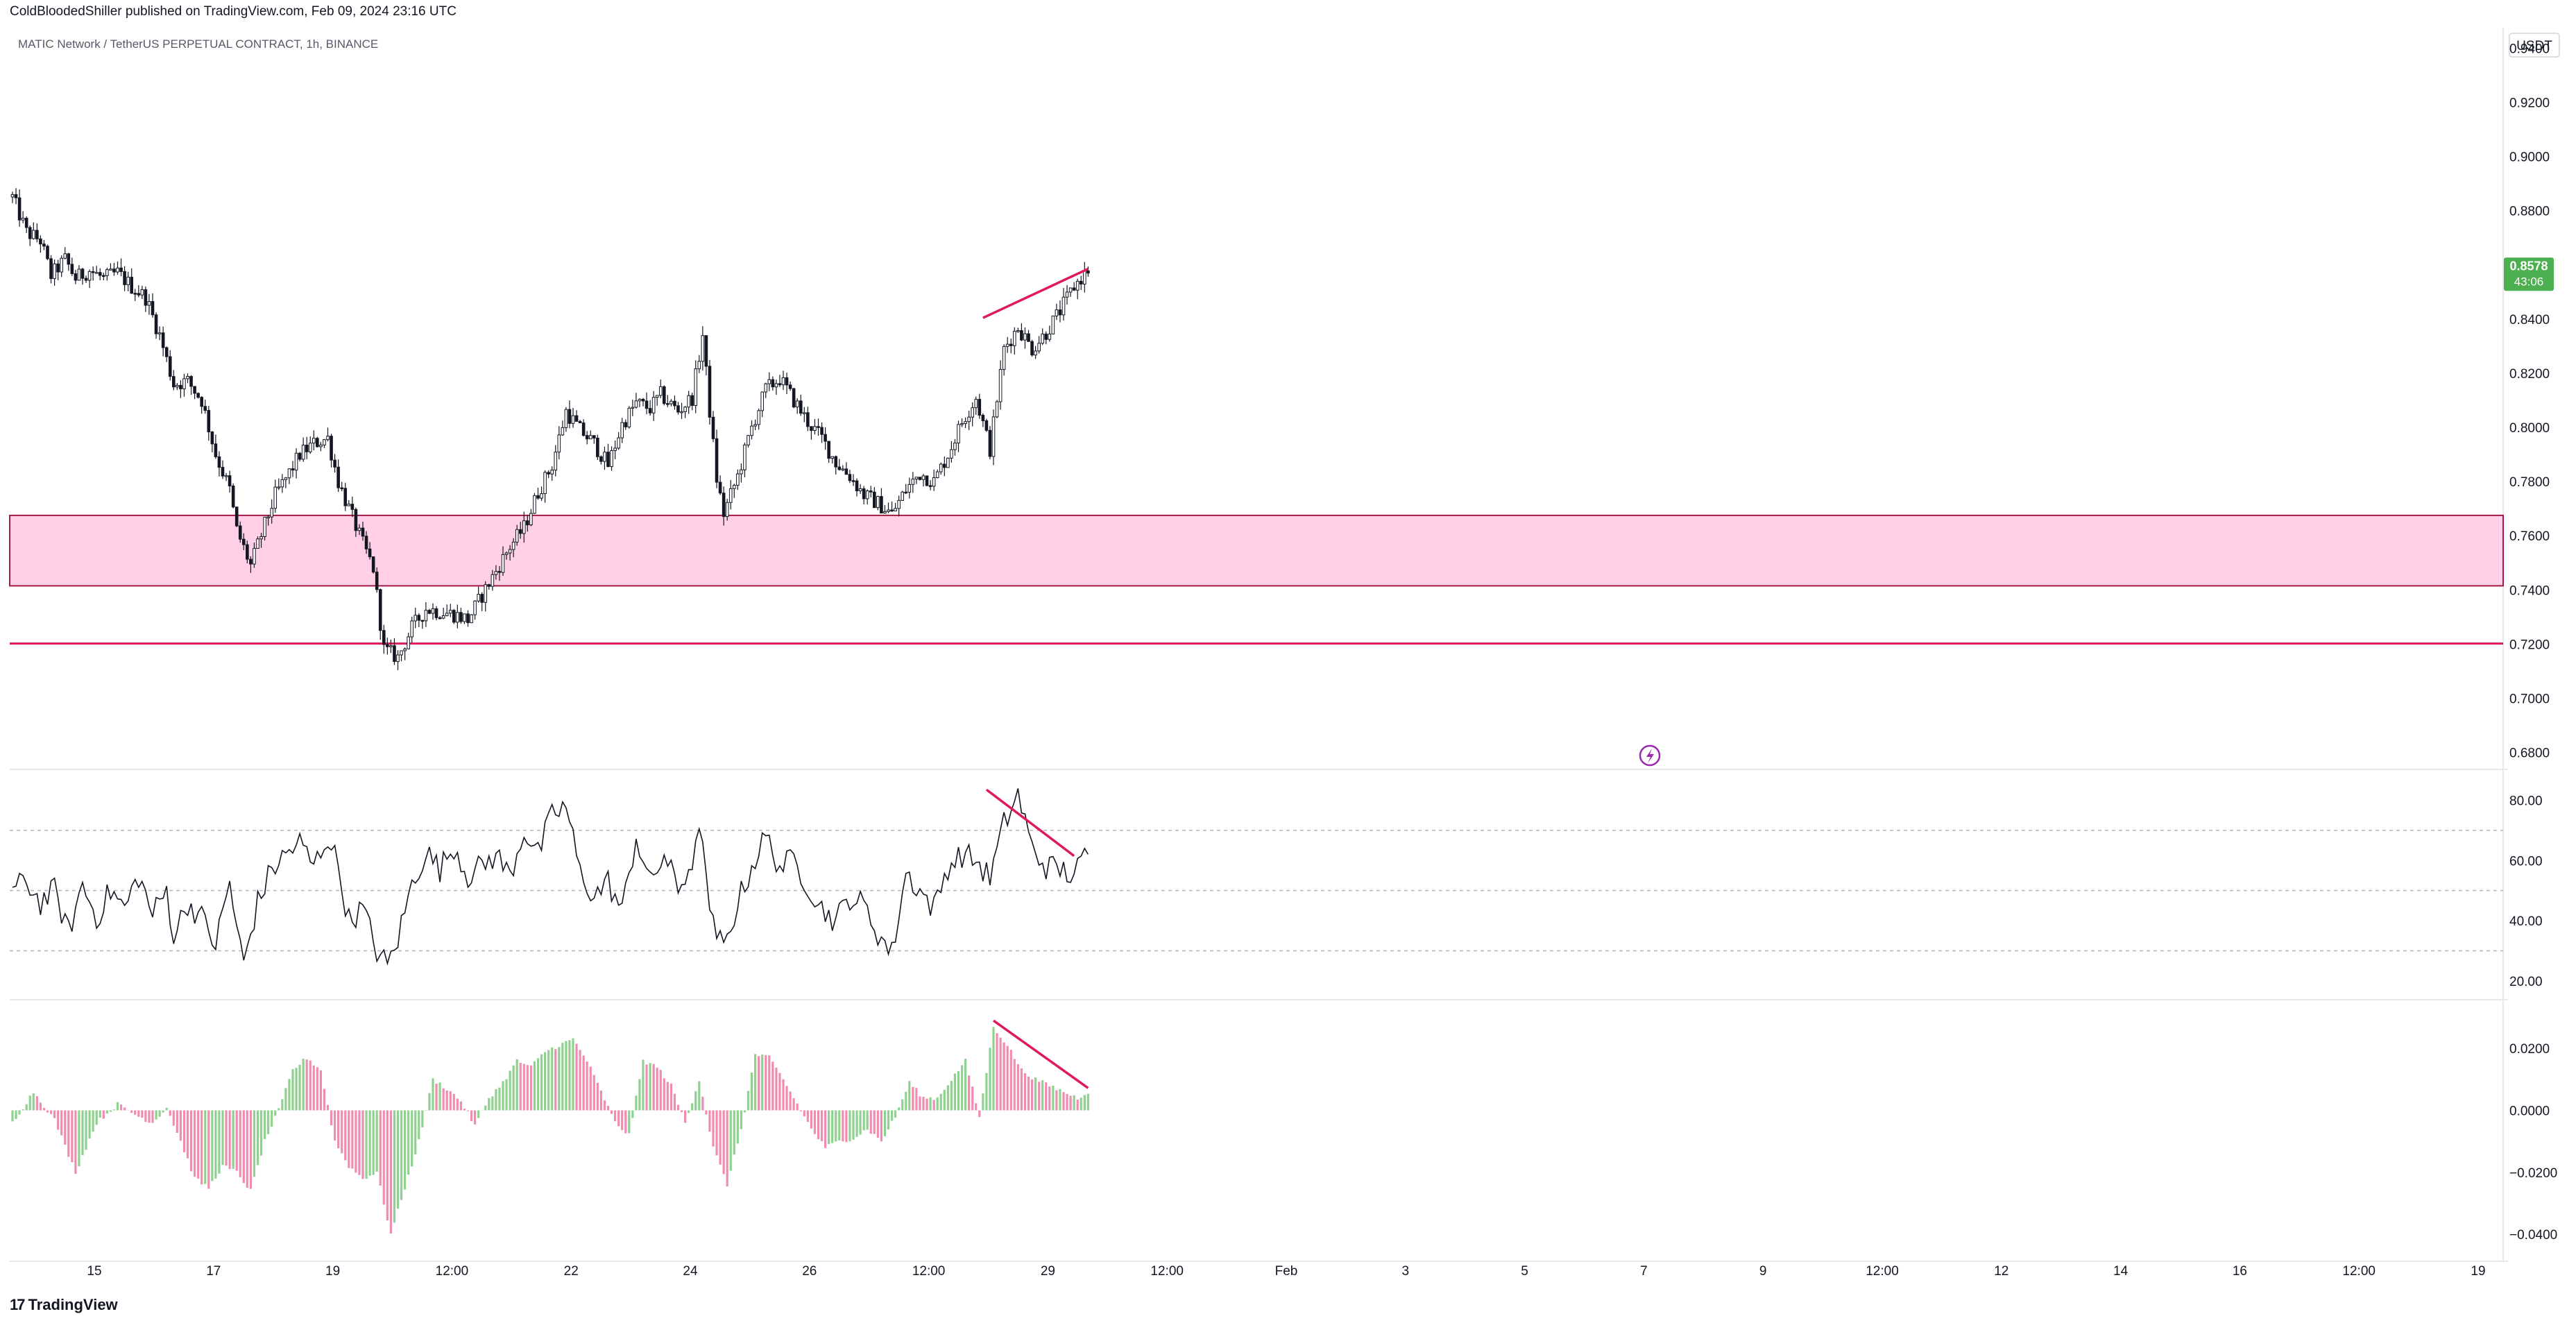 The height and width of the screenshot is (1323, 2576). What do you see at coordinates (1256, 877) in the screenshot?
I see `oscillator-pane` at bounding box center [1256, 877].